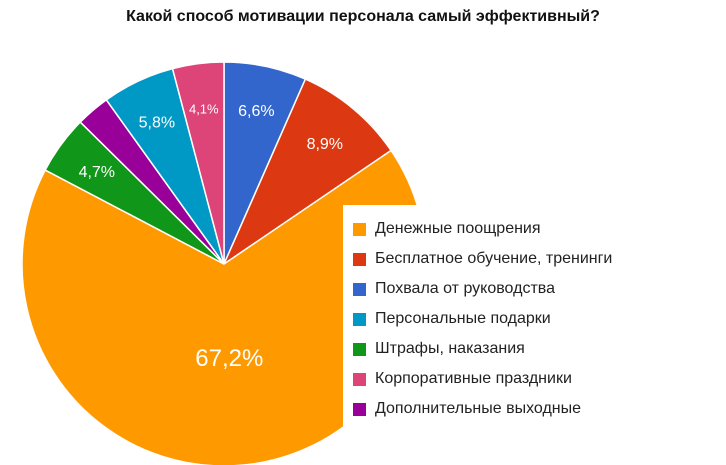 The height and width of the screenshot is (465, 726). Describe the element at coordinates (229, 358) in the screenshot. I see `slice-label-1: 67,2%` at that location.